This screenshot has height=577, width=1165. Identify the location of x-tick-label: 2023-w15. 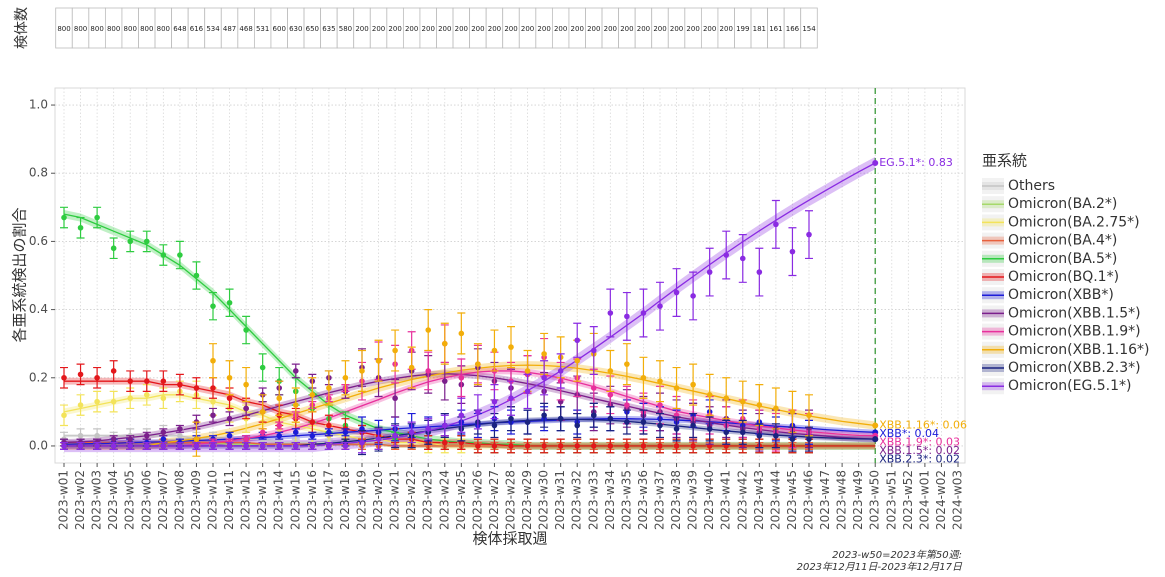
(295, 500).